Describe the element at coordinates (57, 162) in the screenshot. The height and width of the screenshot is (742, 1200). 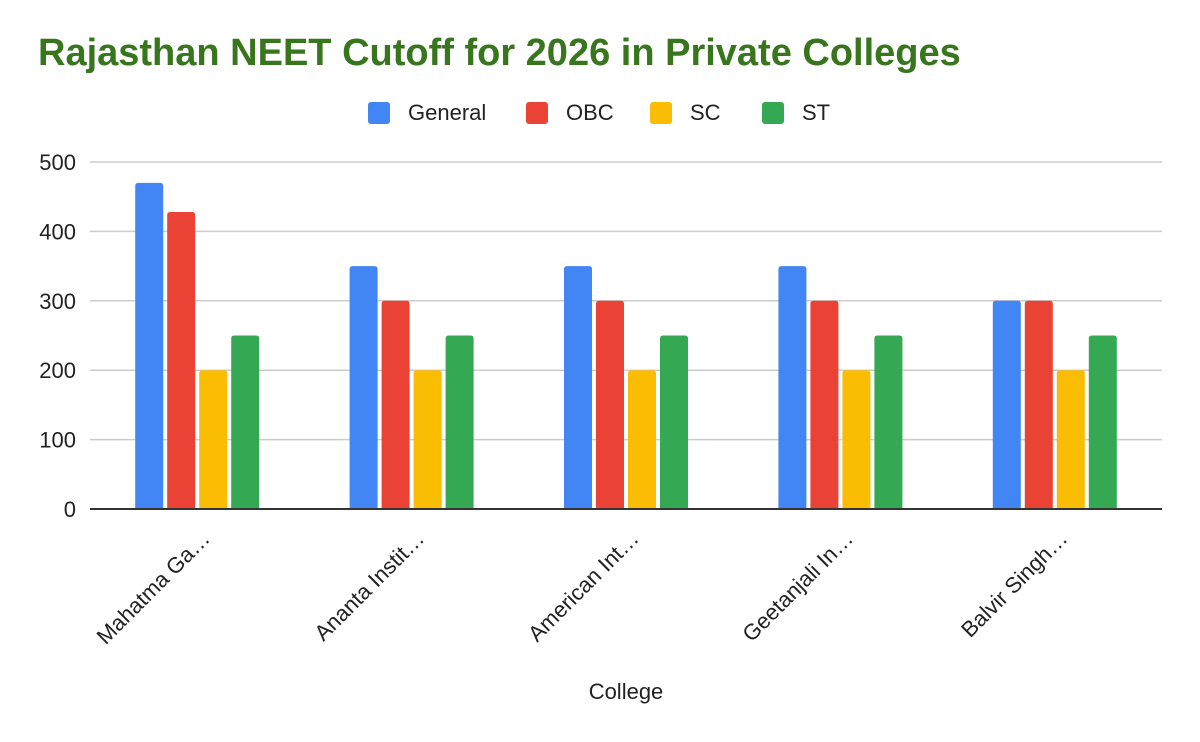
I see `y-tick-label-500: 500` at that location.